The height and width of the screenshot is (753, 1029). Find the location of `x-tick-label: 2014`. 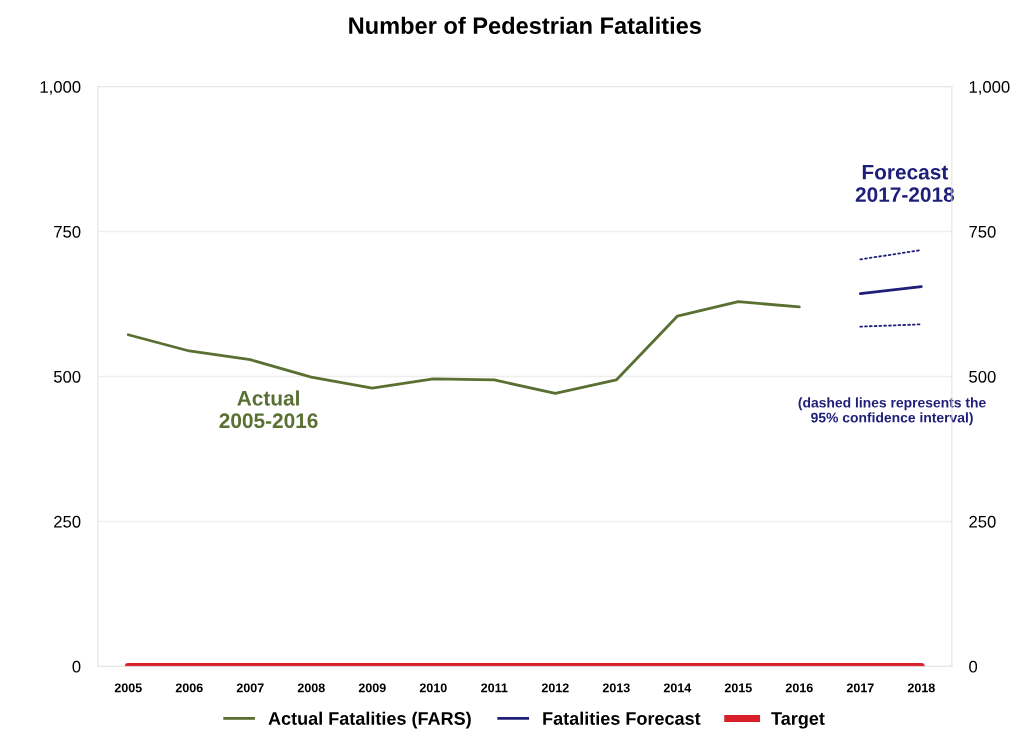

x-tick-label: 2014 is located at coordinates (677, 688).